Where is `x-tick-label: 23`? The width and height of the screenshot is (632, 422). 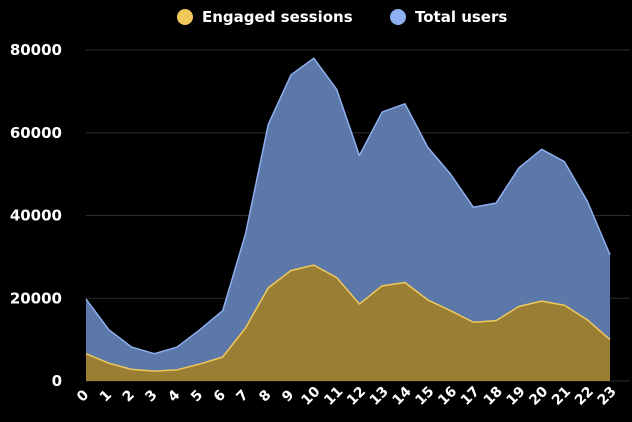 x-tick-label: 23 is located at coordinates (607, 396).